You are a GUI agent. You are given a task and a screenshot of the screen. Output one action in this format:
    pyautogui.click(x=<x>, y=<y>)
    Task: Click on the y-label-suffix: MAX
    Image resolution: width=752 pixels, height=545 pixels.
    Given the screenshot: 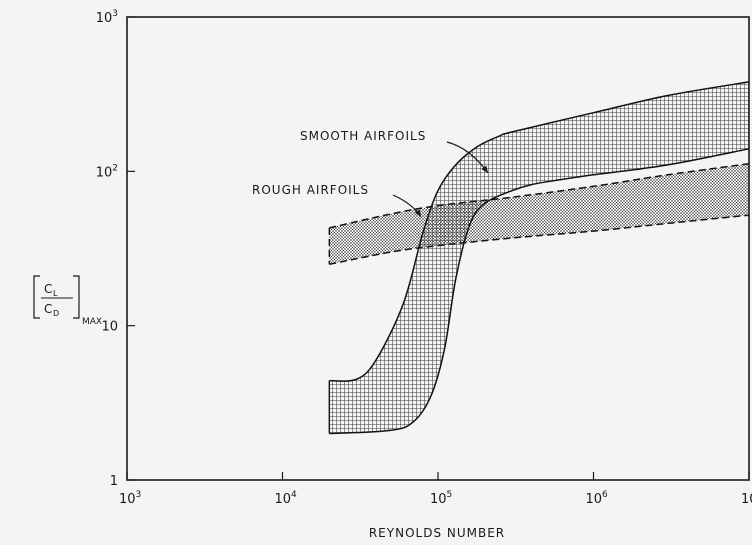 What is the action you would take?
    pyautogui.click(x=92, y=322)
    